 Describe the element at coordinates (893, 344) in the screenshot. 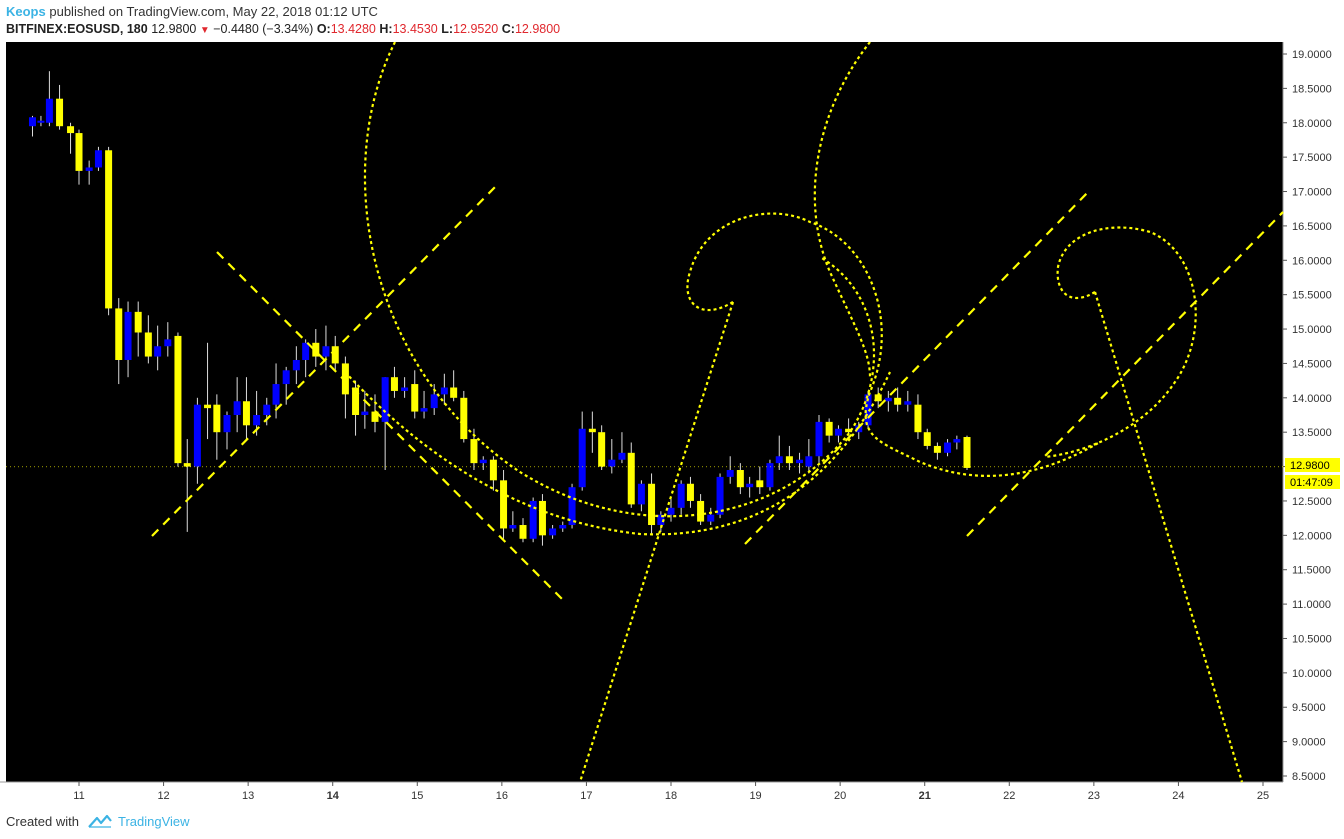

I see `spiral-small-middle` at that location.